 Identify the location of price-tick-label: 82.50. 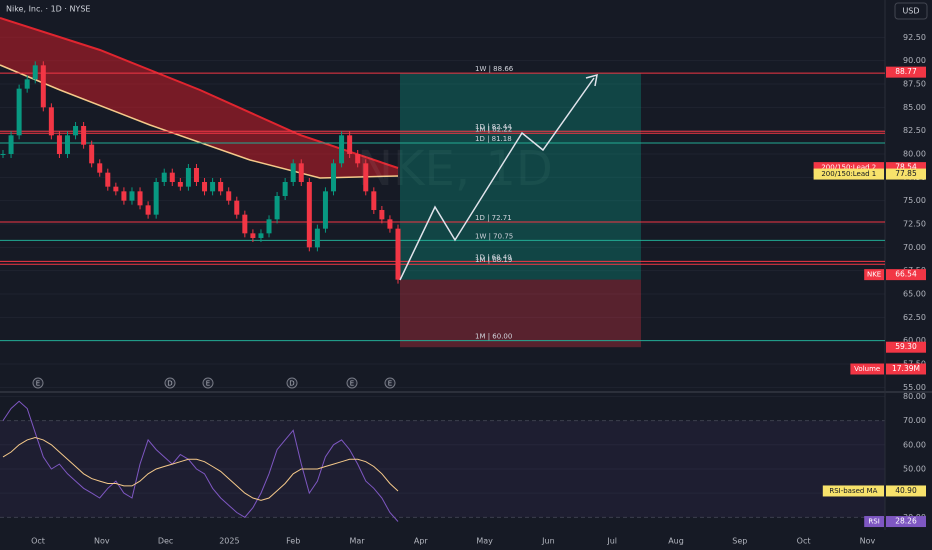
(914, 130).